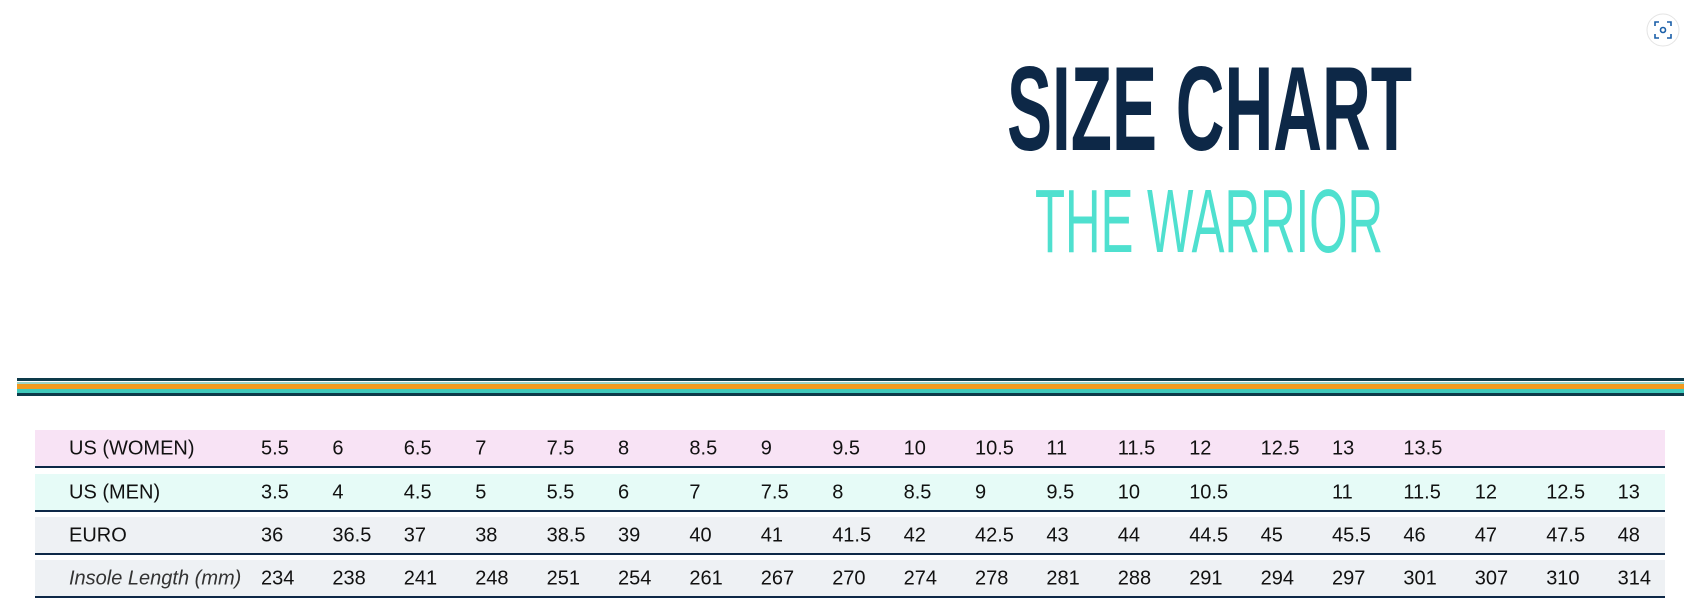 Image resolution: width=1684 pixels, height=616 pixels. What do you see at coordinates (1565, 535) in the screenshot?
I see `cell: 47.5` at bounding box center [1565, 535].